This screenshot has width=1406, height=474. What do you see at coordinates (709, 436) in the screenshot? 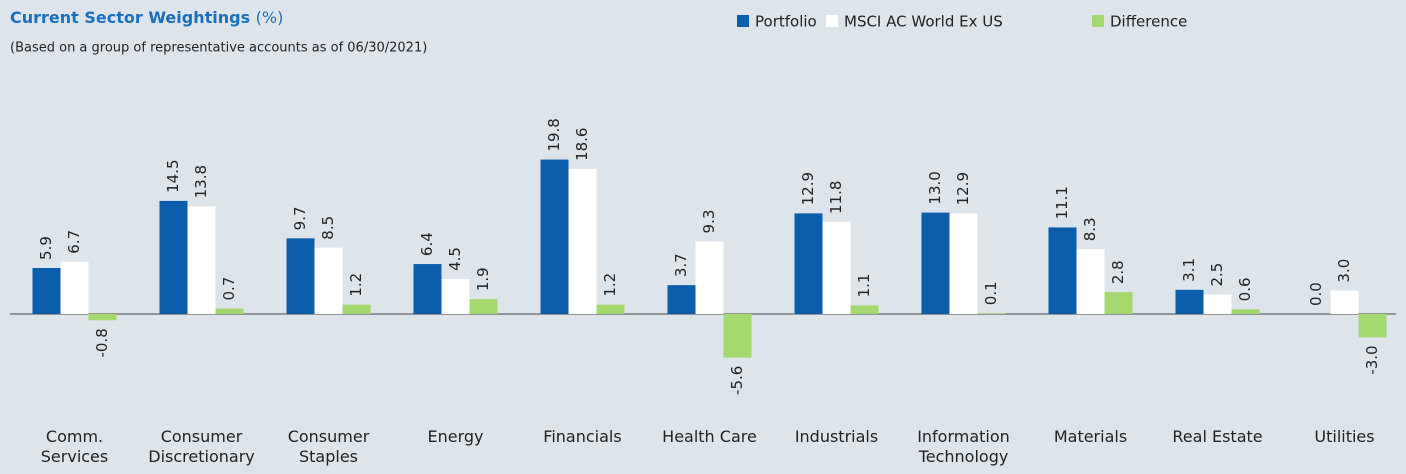
I see `x-tick-label: Health Care` at bounding box center [709, 436].